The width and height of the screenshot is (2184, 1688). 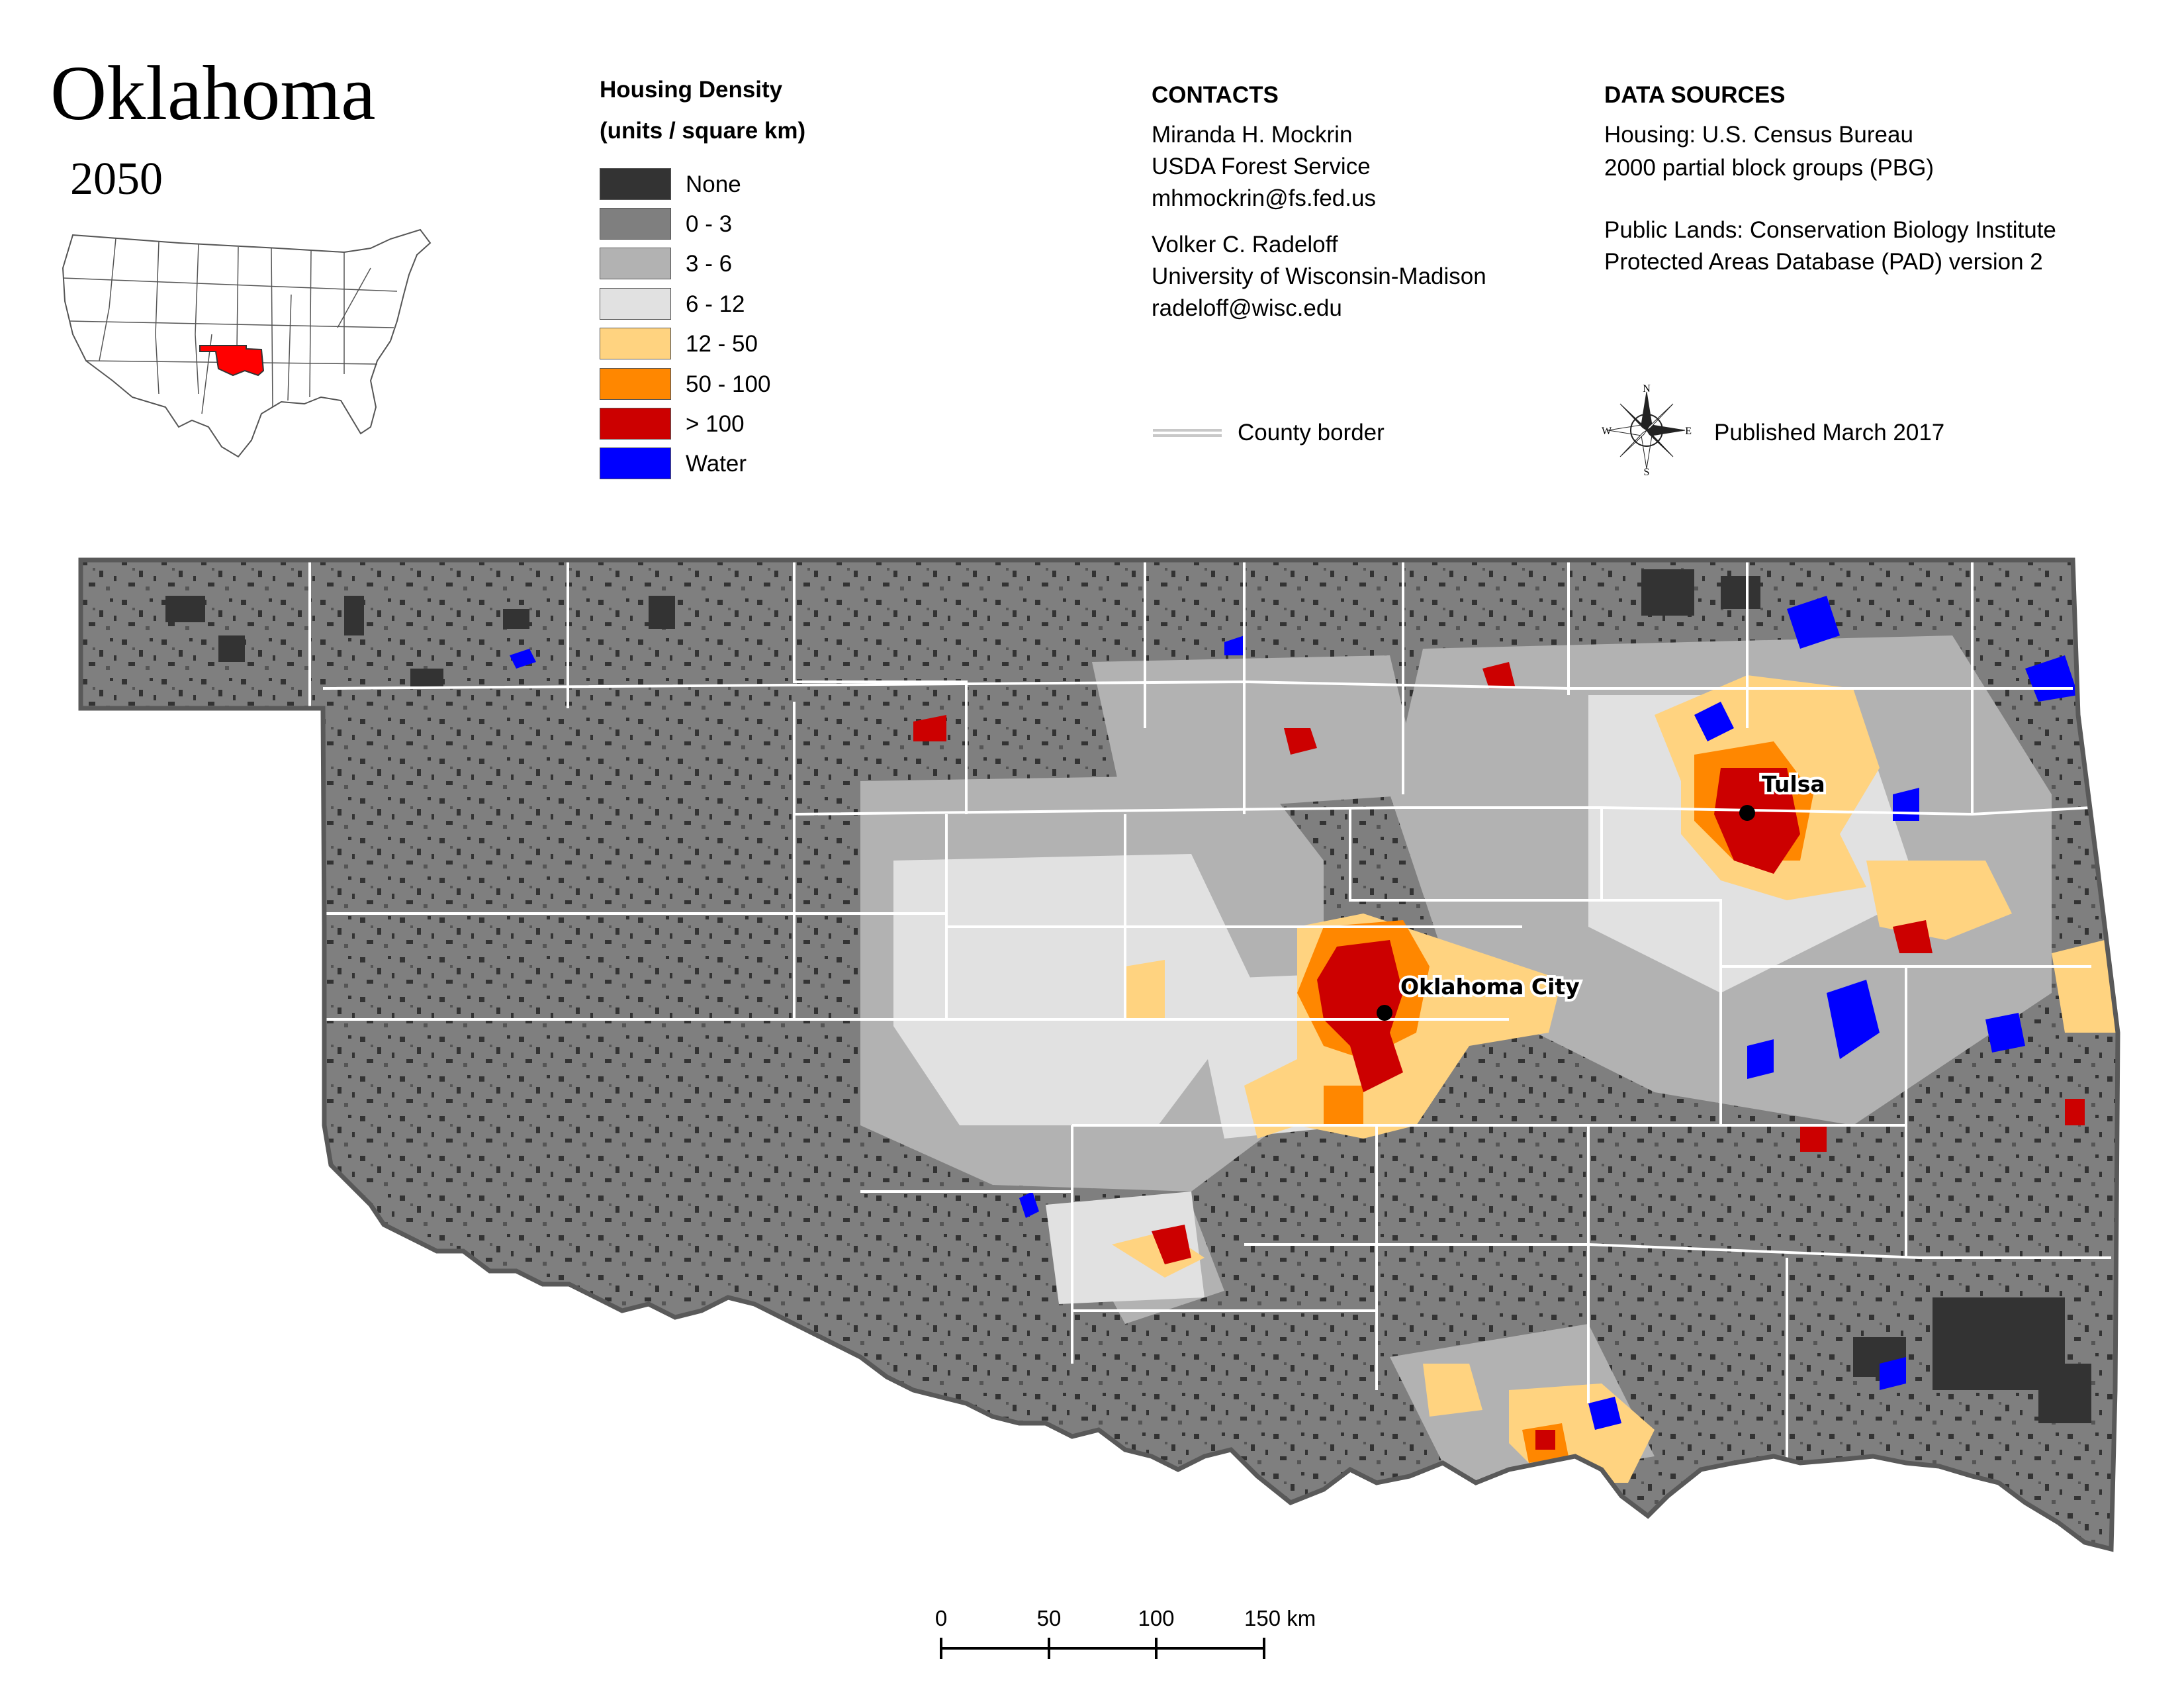 What do you see at coordinates (709, 263) in the screenshot?
I see `legend-label: 3 - 6` at bounding box center [709, 263].